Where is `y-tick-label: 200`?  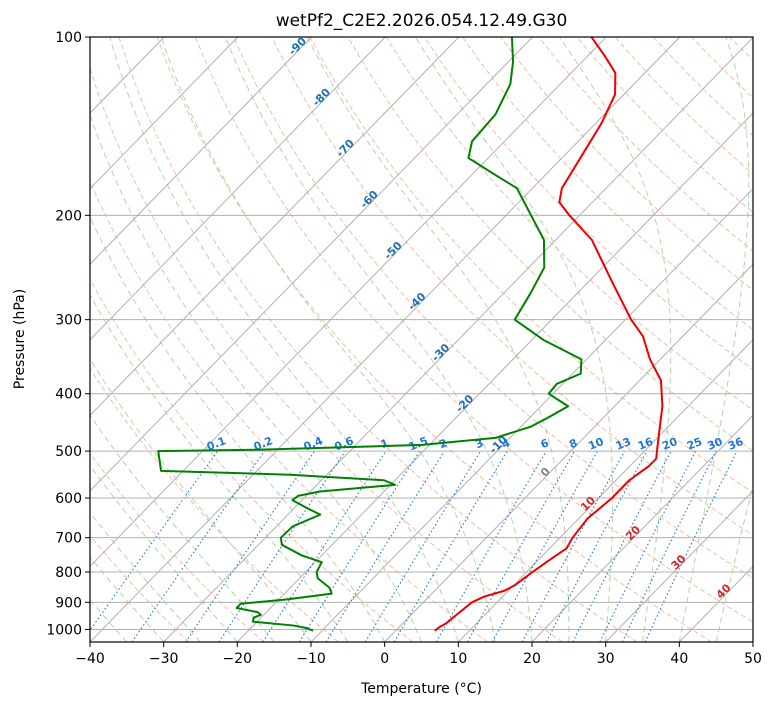 y-tick-label: 200 is located at coordinates (68, 216).